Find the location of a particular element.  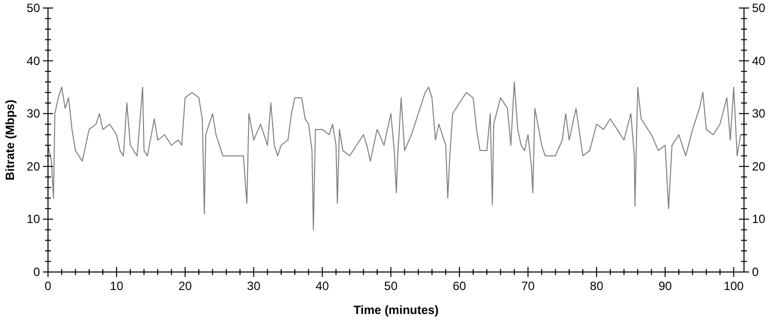

y2-tick-label: 30 is located at coordinates (759, 113).